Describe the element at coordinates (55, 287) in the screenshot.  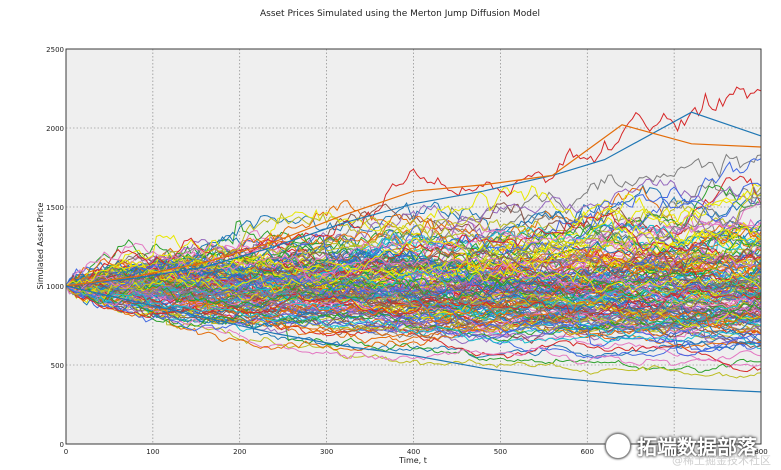
I see `y-tick-label: 1000` at that location.